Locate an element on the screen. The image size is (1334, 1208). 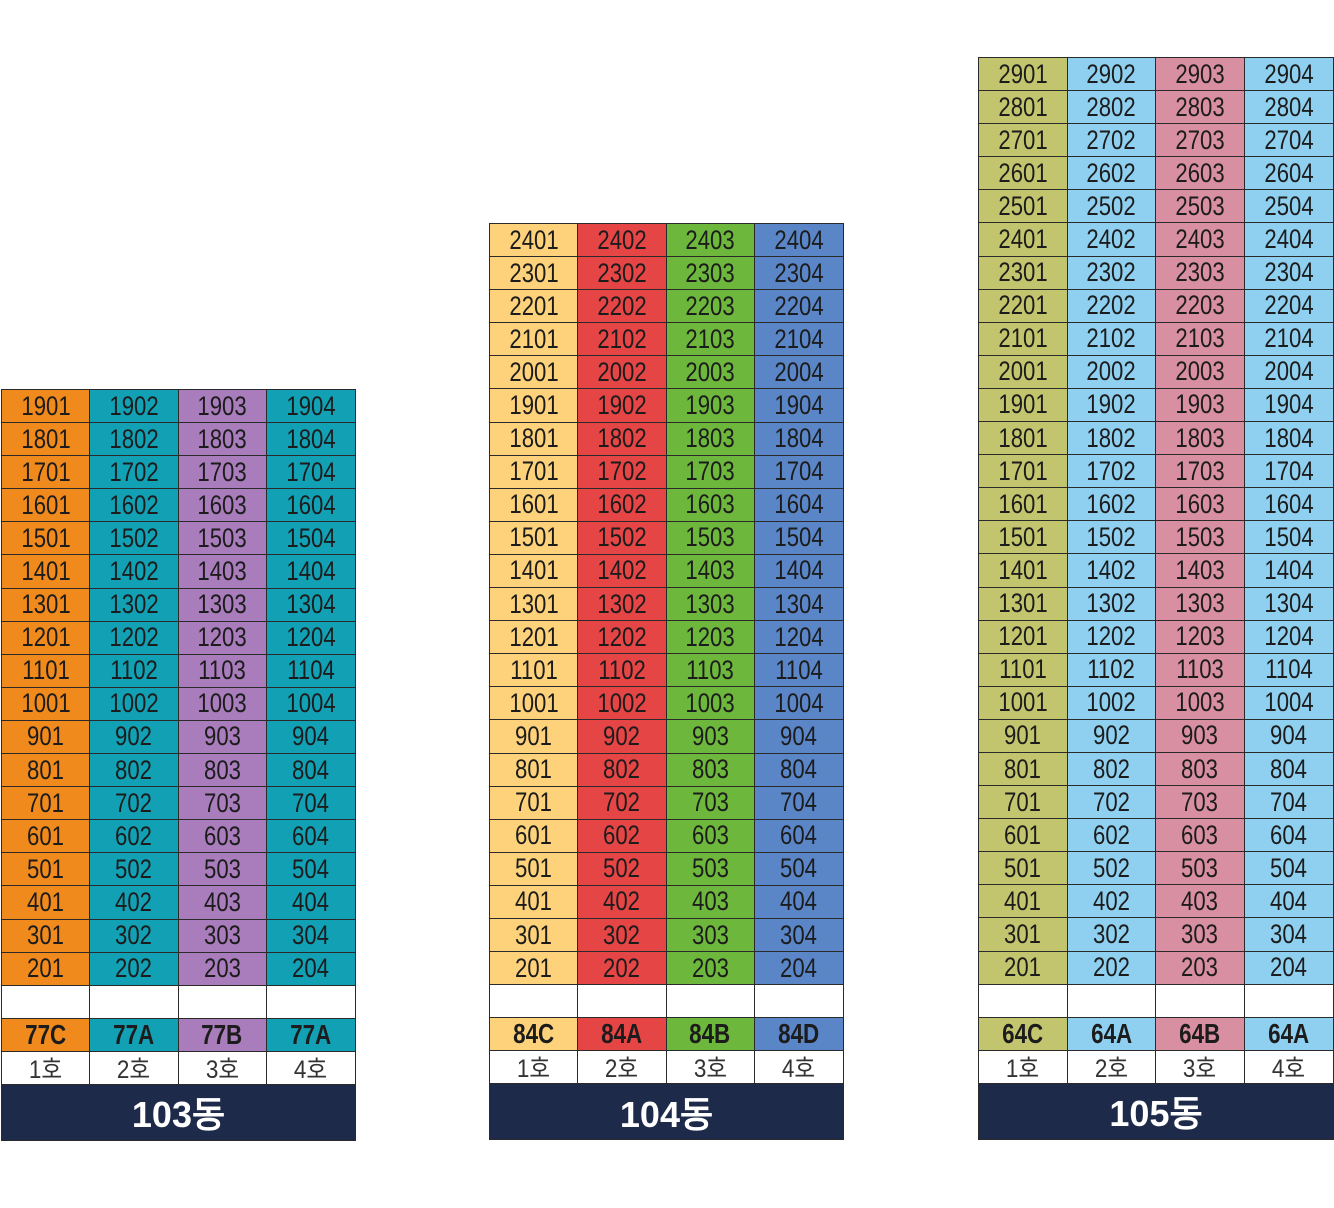
unit-cell: 1402 is located at coordinates (134, 572).